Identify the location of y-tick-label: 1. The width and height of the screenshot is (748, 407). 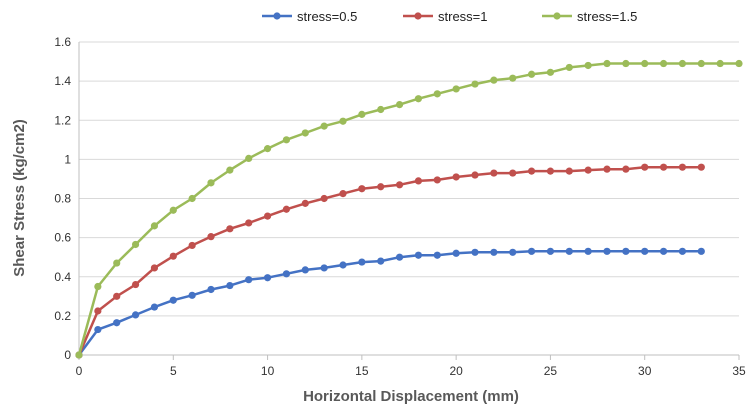
(67, 159).